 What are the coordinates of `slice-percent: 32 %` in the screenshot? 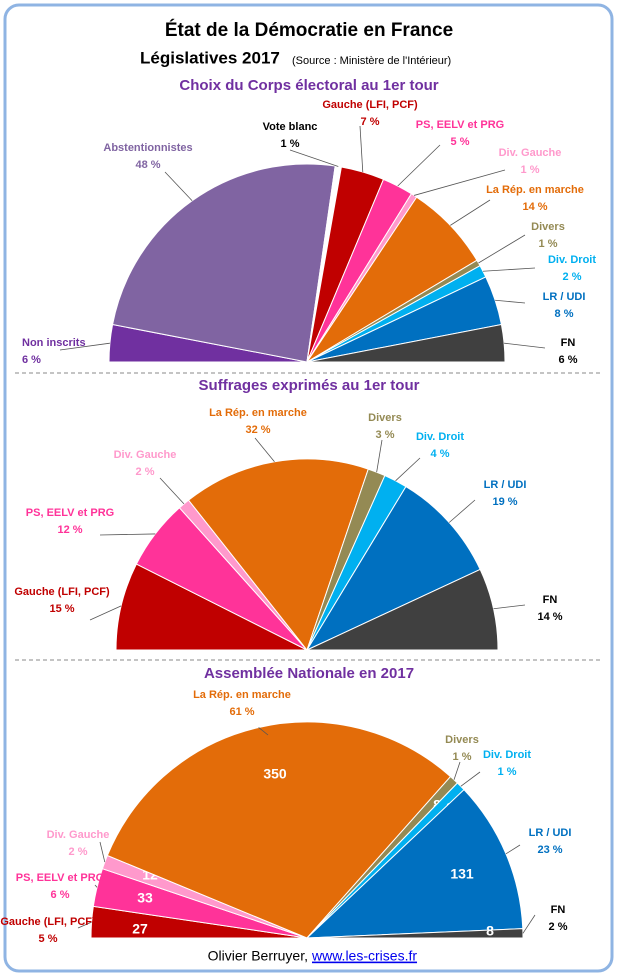 It's located at (257, 430).